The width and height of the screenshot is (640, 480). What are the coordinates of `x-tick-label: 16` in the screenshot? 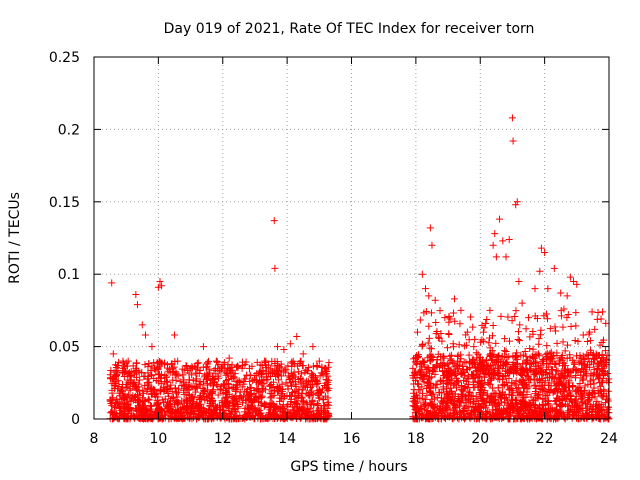 It's located at (352, 439).